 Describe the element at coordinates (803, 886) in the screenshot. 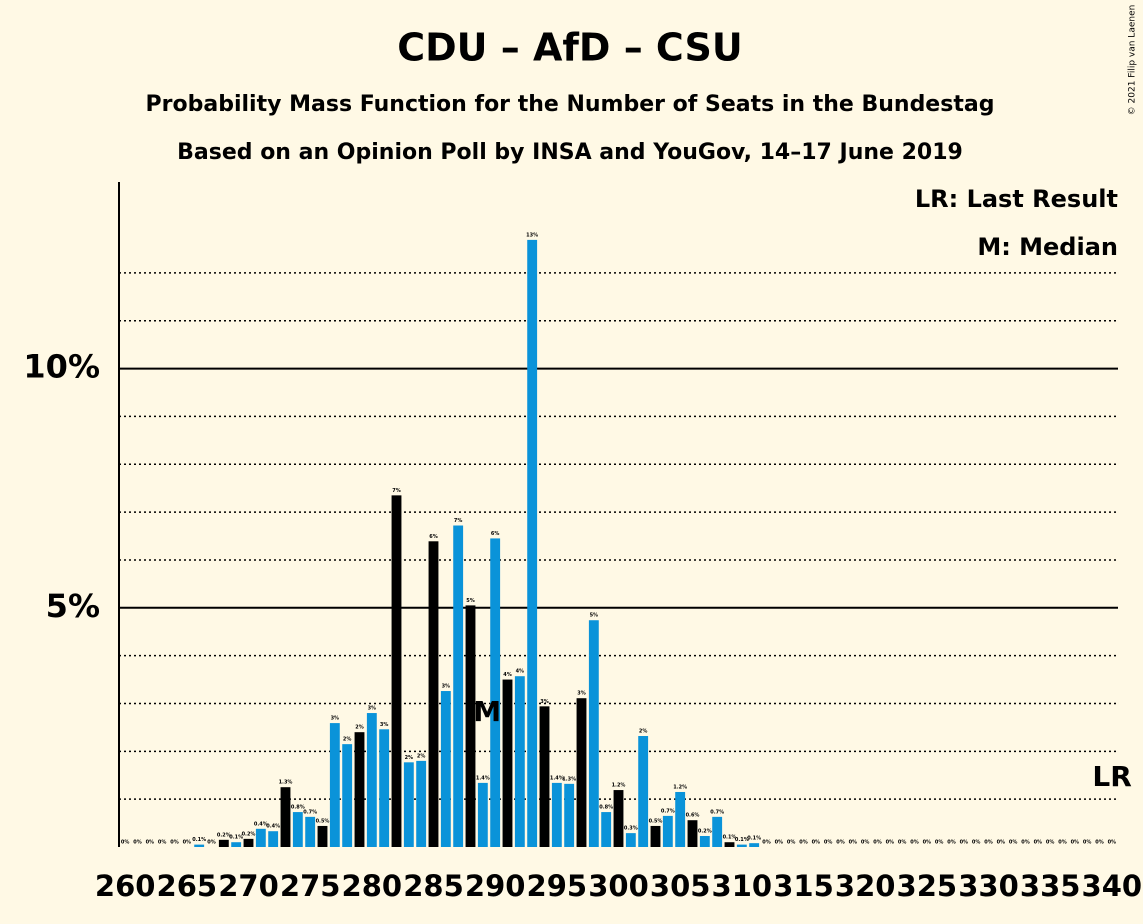

I see `x-tick-label: 315` at that location.